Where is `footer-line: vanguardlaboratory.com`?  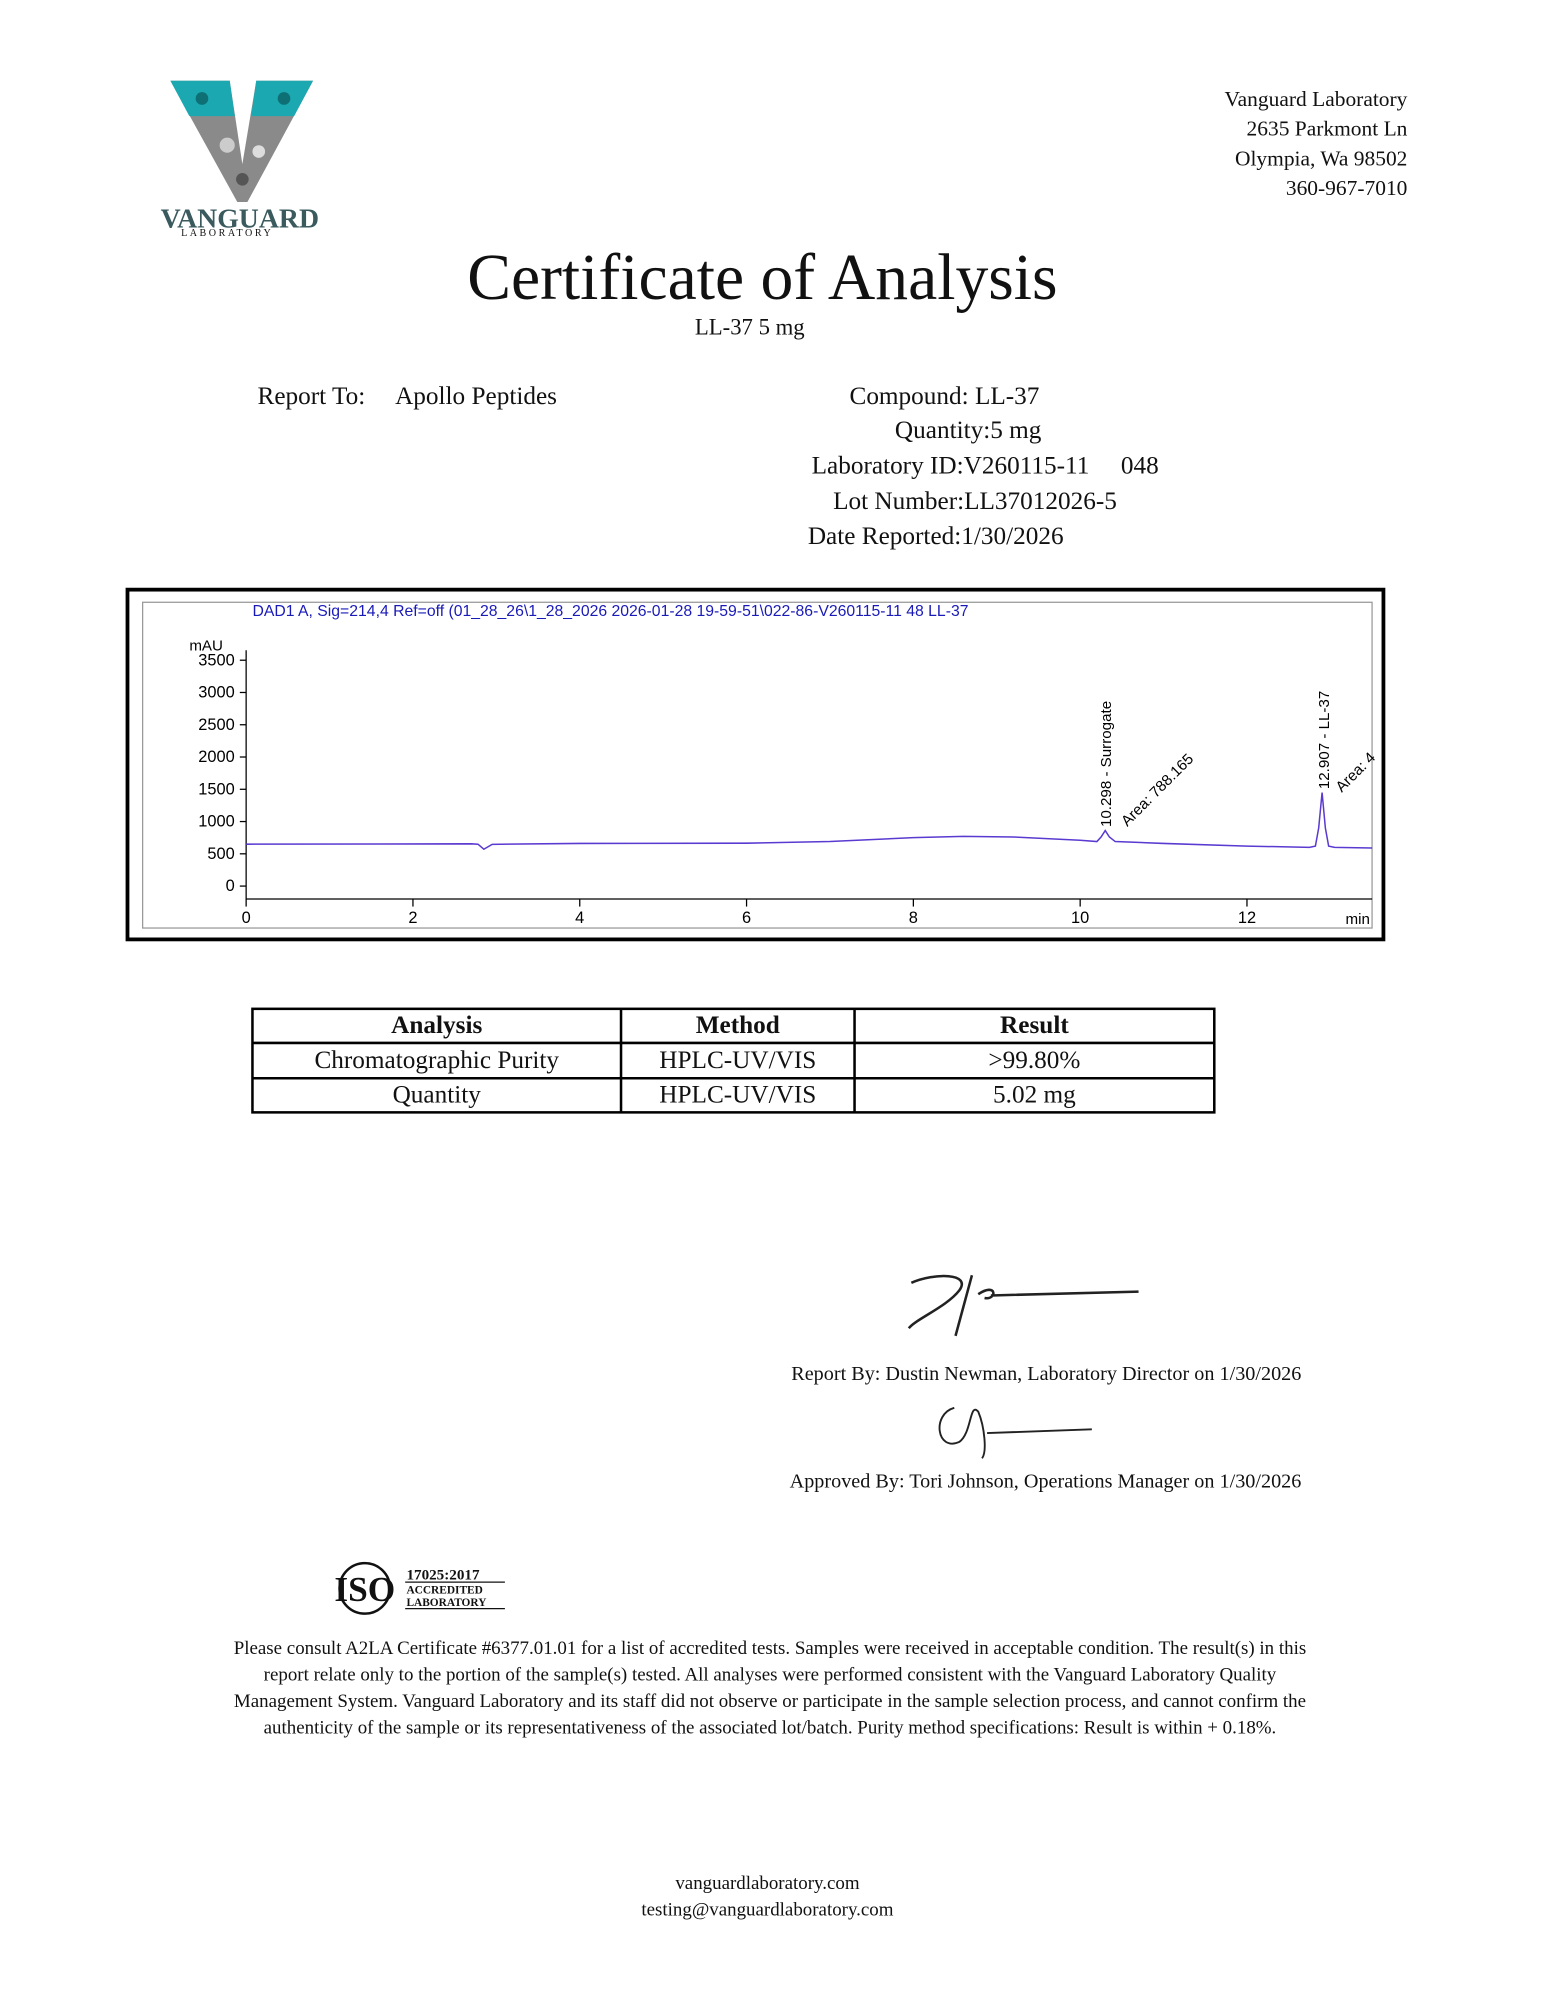
footer-line: vanguardlaboratory.com is located at coordinates (767, 1883).